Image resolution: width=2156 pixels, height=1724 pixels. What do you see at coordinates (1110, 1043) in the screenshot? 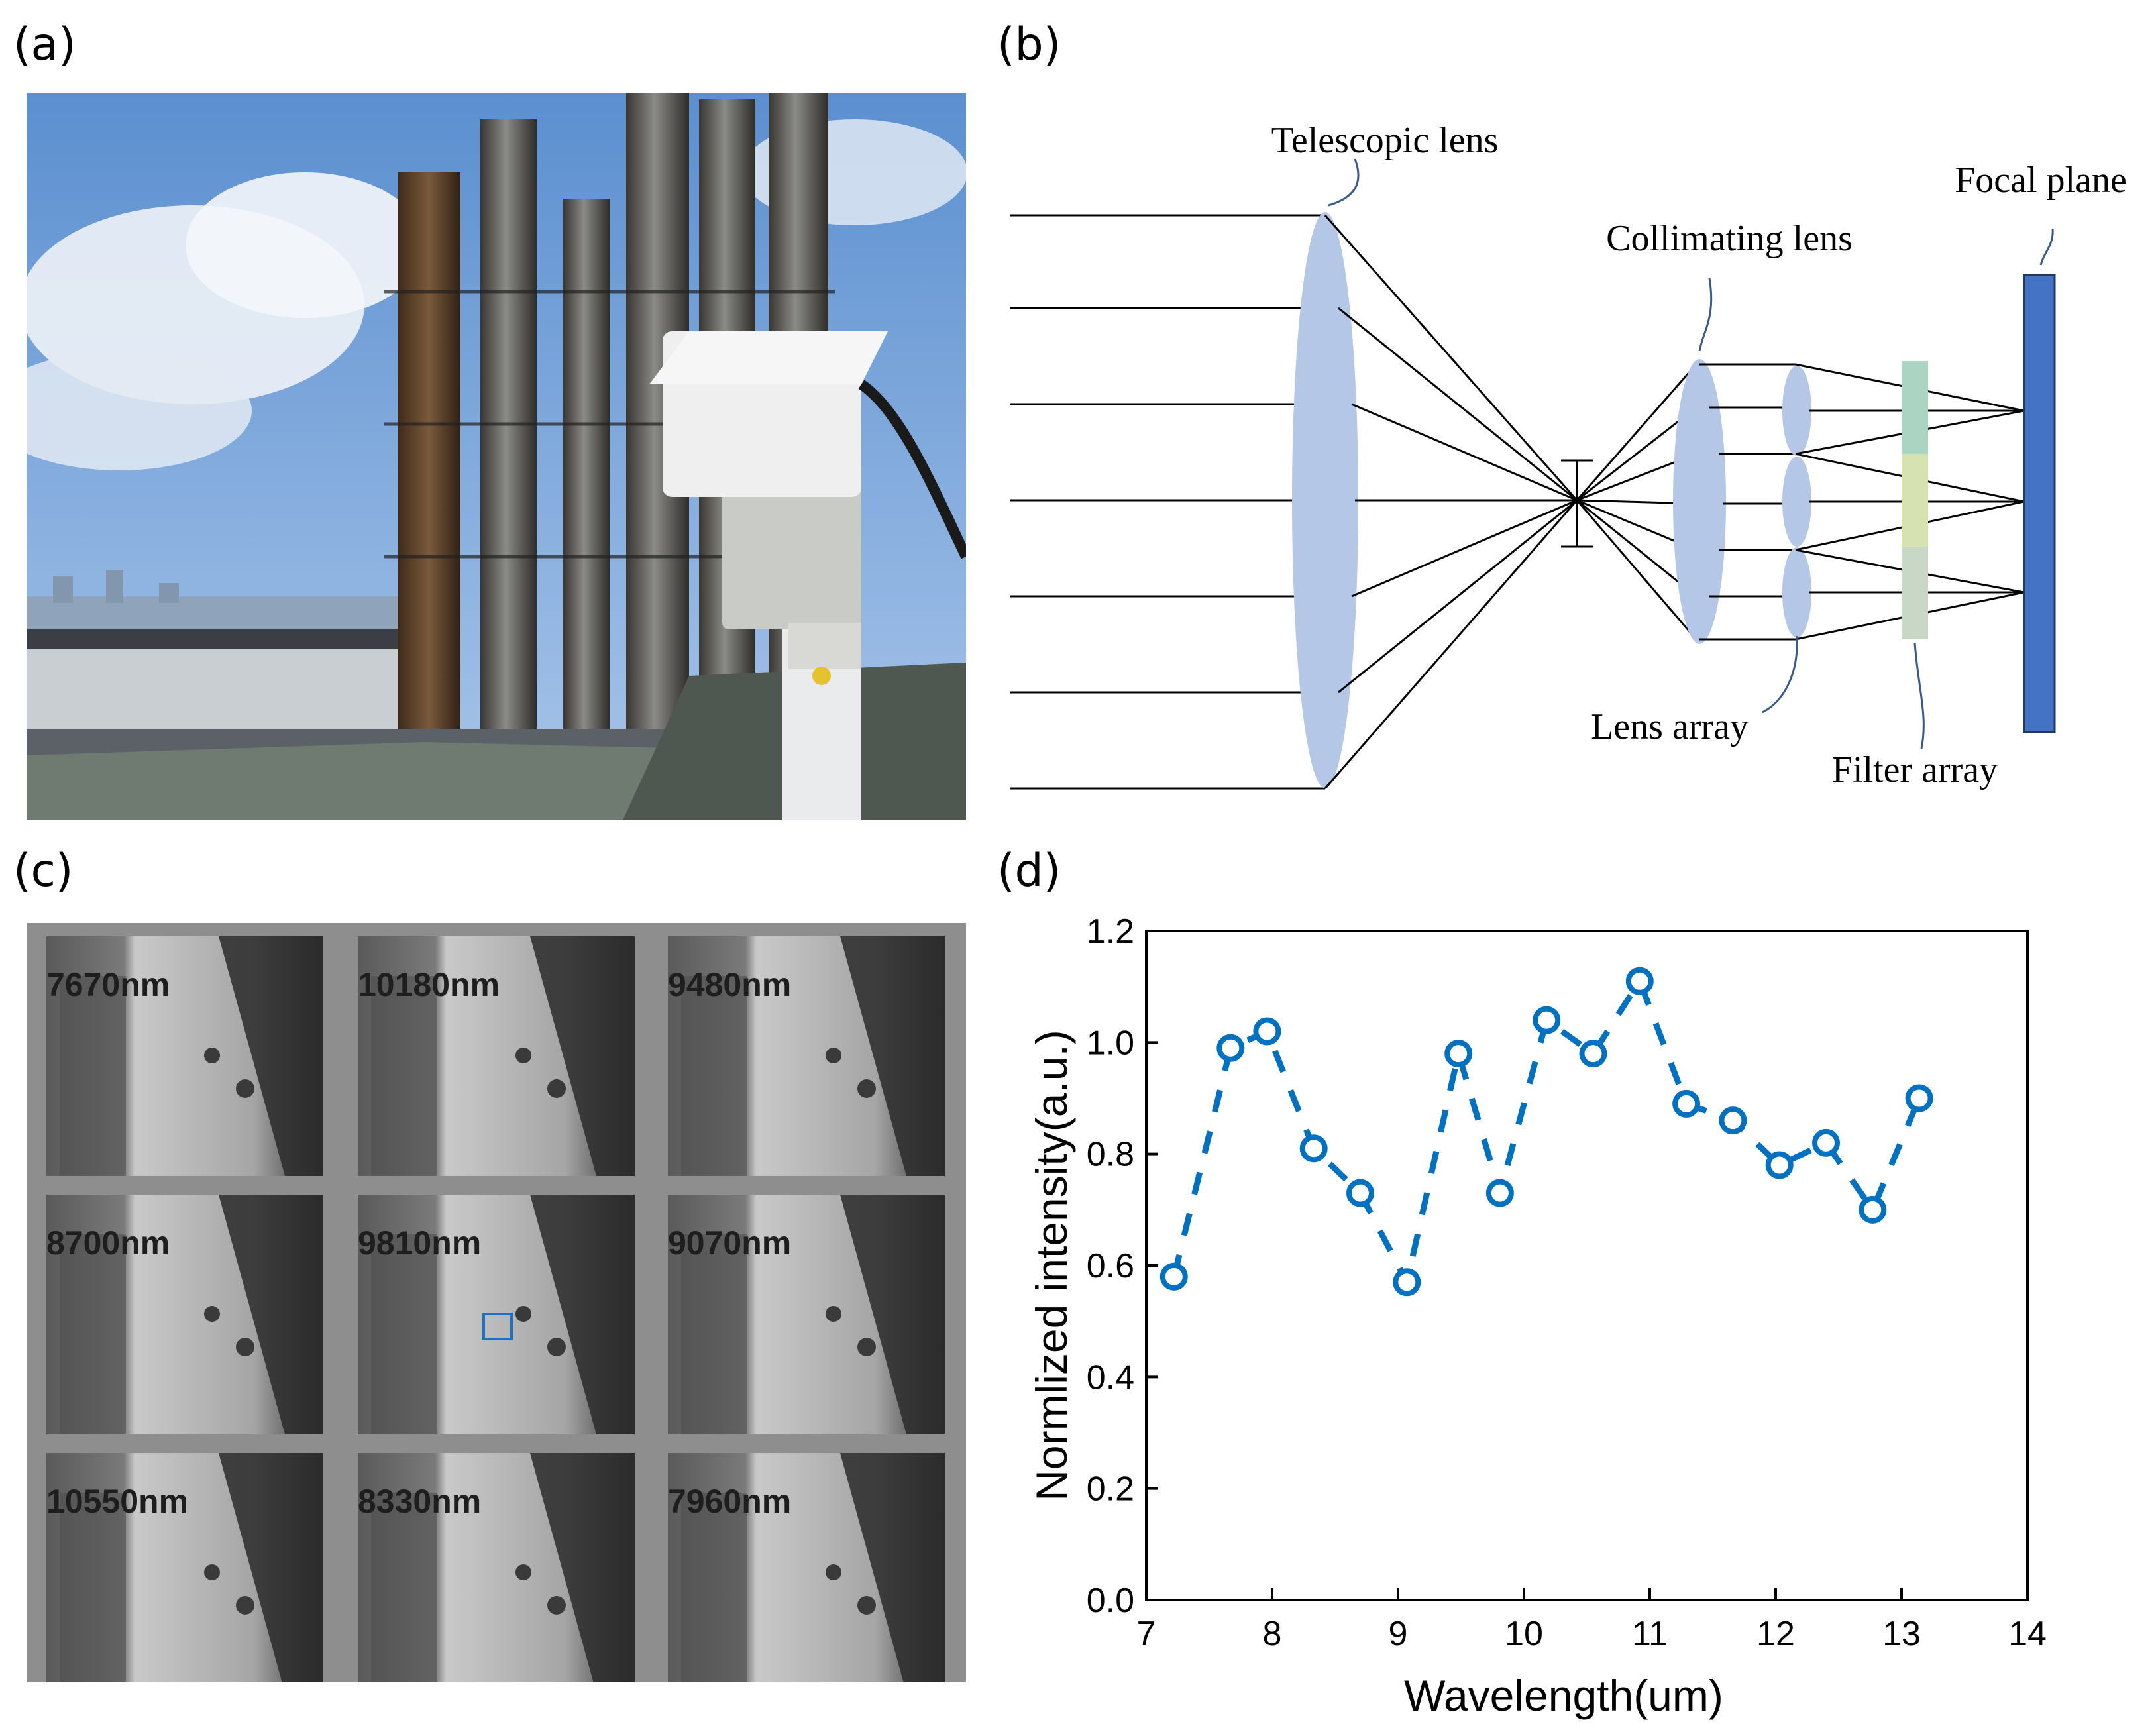
I see `y-tick-label: 1.0` at bounding box center [1110, 1043].